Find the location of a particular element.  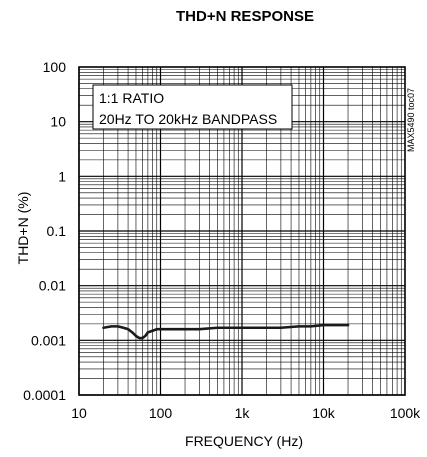

x-tick-label: 10 is located at coordinates (79, 413).